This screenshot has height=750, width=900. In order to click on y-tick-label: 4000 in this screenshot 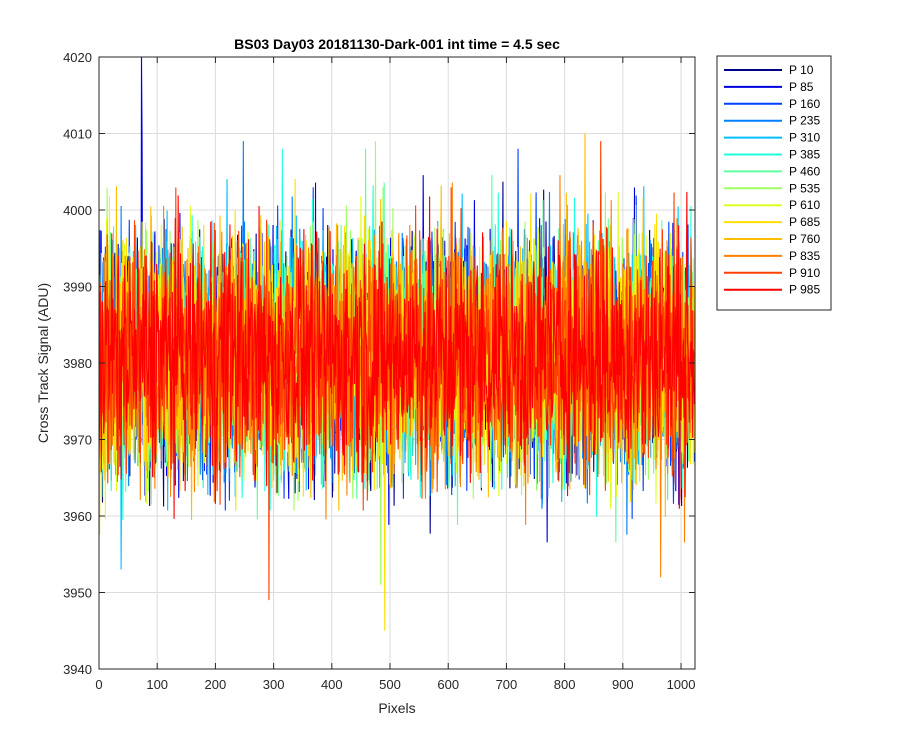, I will do `click(77, 210)`.